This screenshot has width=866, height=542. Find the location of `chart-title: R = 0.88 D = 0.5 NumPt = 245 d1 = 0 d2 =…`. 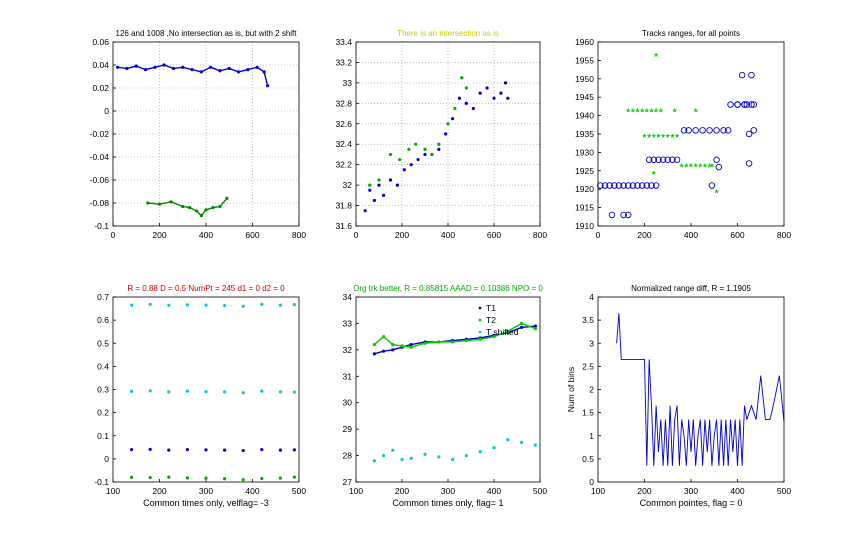

chart-title: R = 0.88 D = 0.5 NumPt = 245 d1 = 0 d2 =… is located at coordinates (206, 288).